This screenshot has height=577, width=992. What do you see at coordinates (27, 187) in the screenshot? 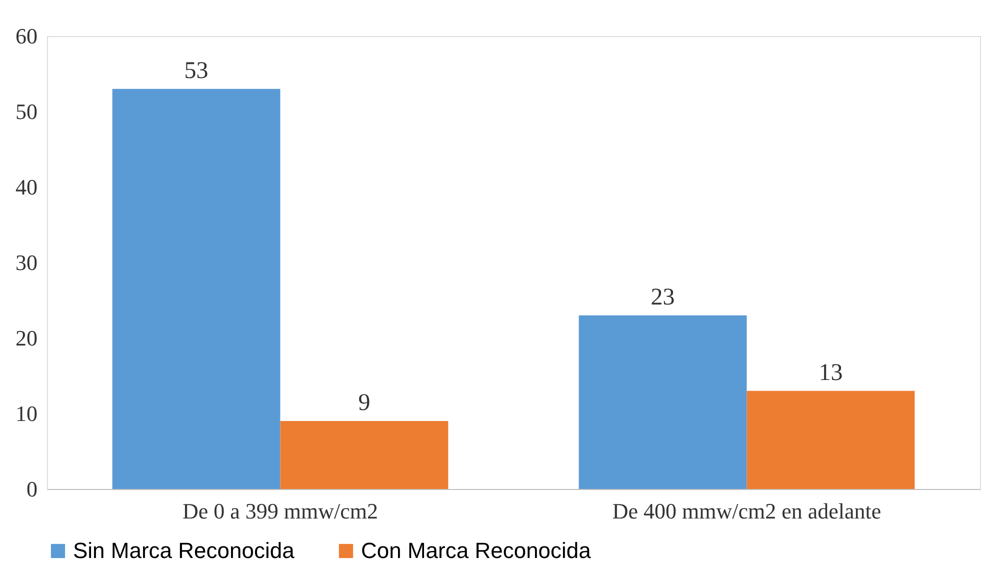
I see `y-tick-label: 40` at bounding box center [27, 187].